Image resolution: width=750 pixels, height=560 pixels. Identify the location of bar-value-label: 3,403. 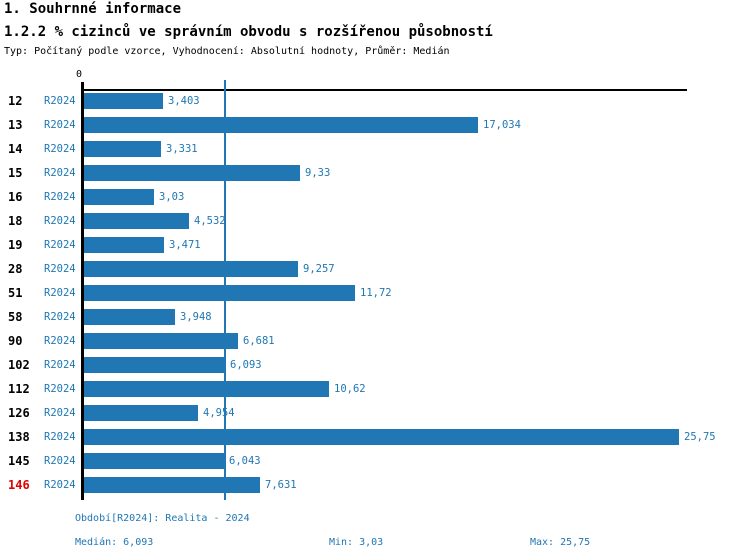
(184, 101).